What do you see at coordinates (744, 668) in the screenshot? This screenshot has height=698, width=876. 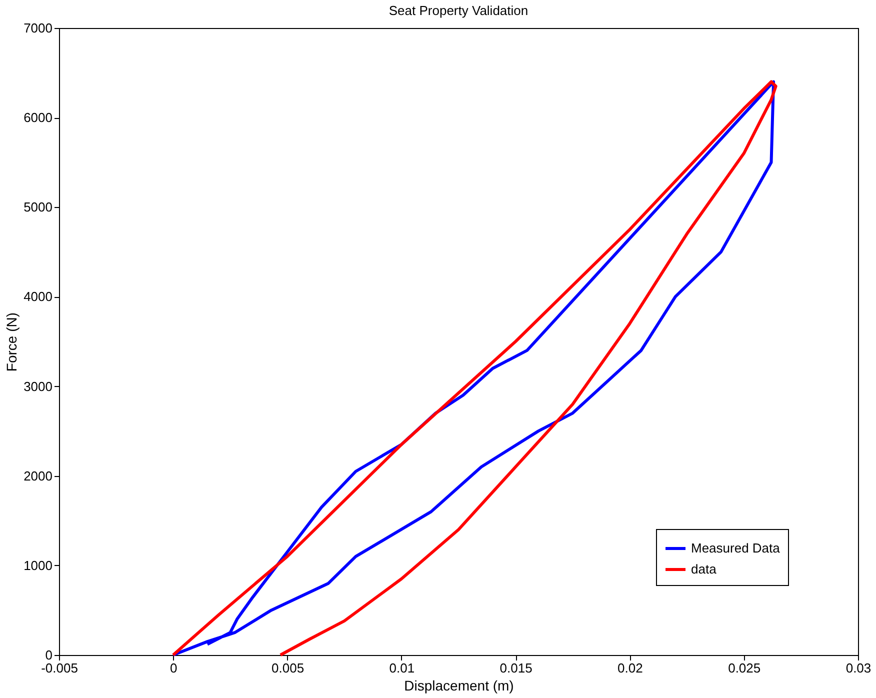 I see `x-tick-label: 0.025` at bounding box center [744, 668].